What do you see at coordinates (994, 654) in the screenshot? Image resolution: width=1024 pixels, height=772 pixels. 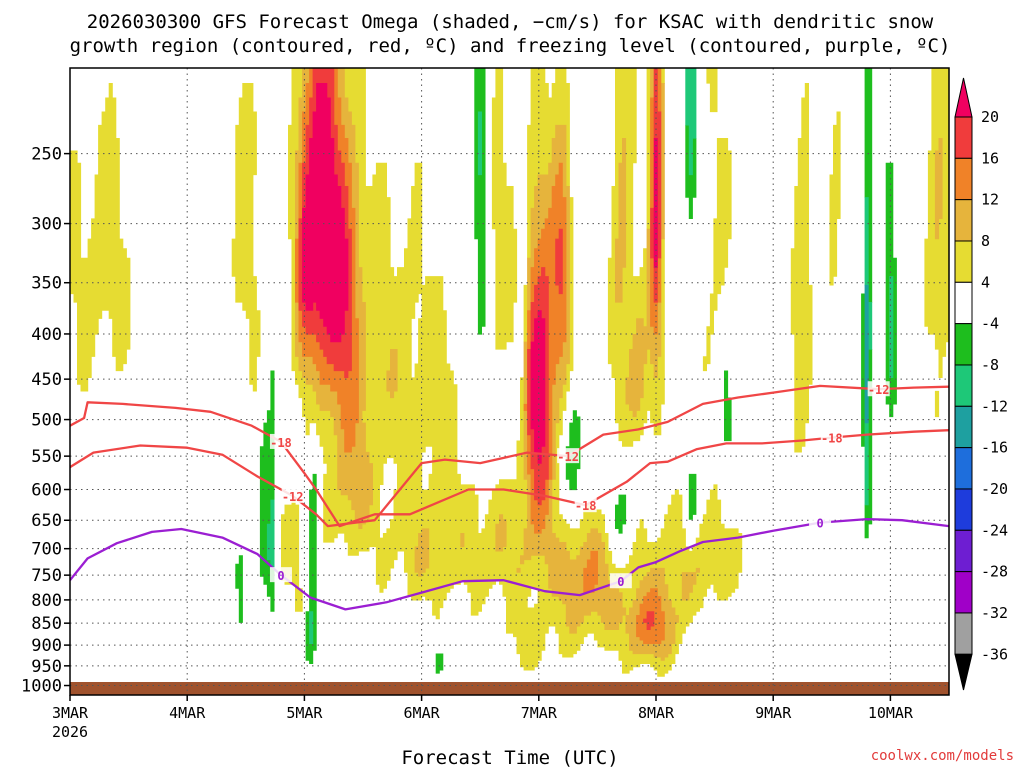 I see `colorbar-label-13: -36` at bounding box center [994, 654].